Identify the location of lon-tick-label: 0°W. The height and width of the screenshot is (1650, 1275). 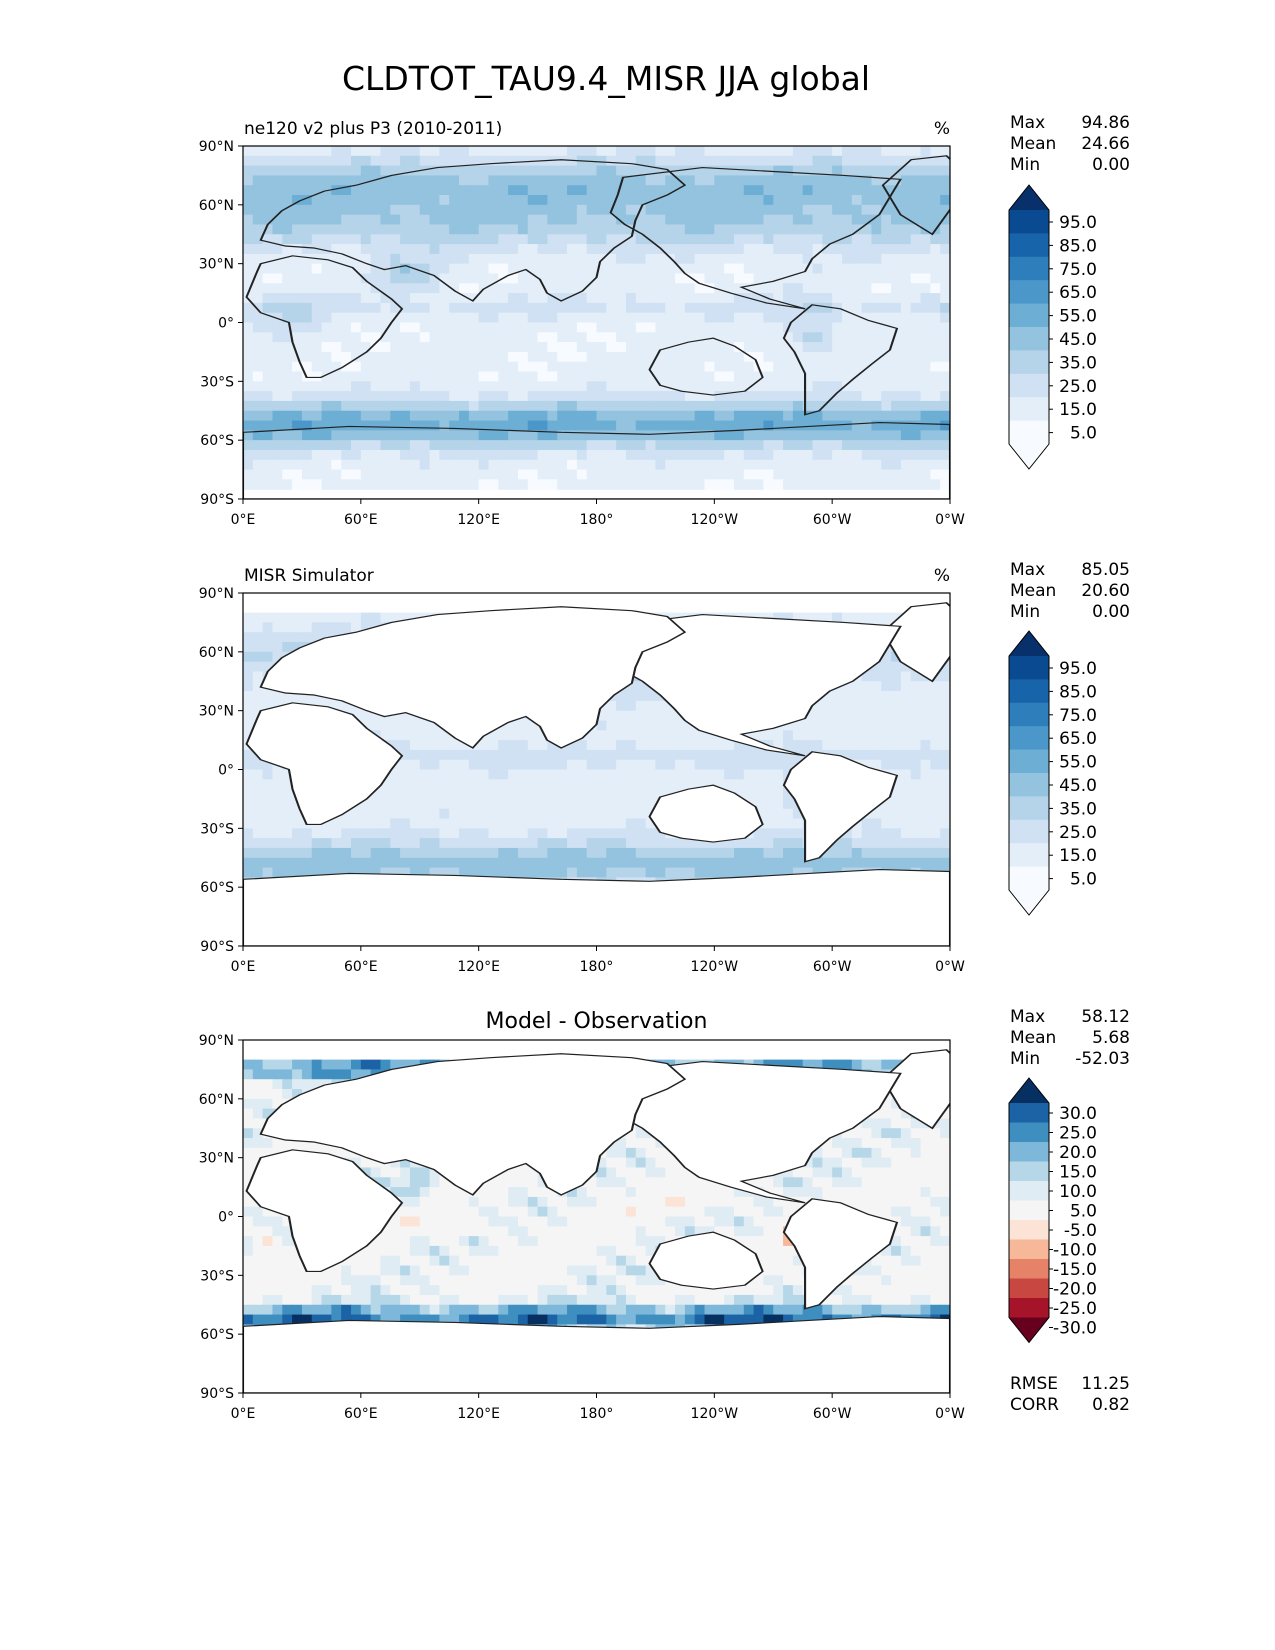
(950, 967).